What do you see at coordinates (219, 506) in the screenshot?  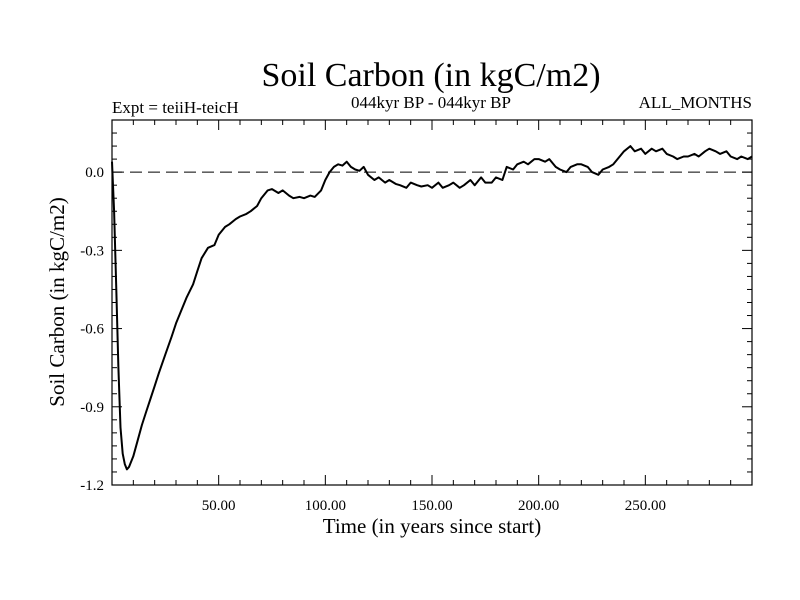 I see `x-tick-label: 50.00` at bounding box center [219, 506].